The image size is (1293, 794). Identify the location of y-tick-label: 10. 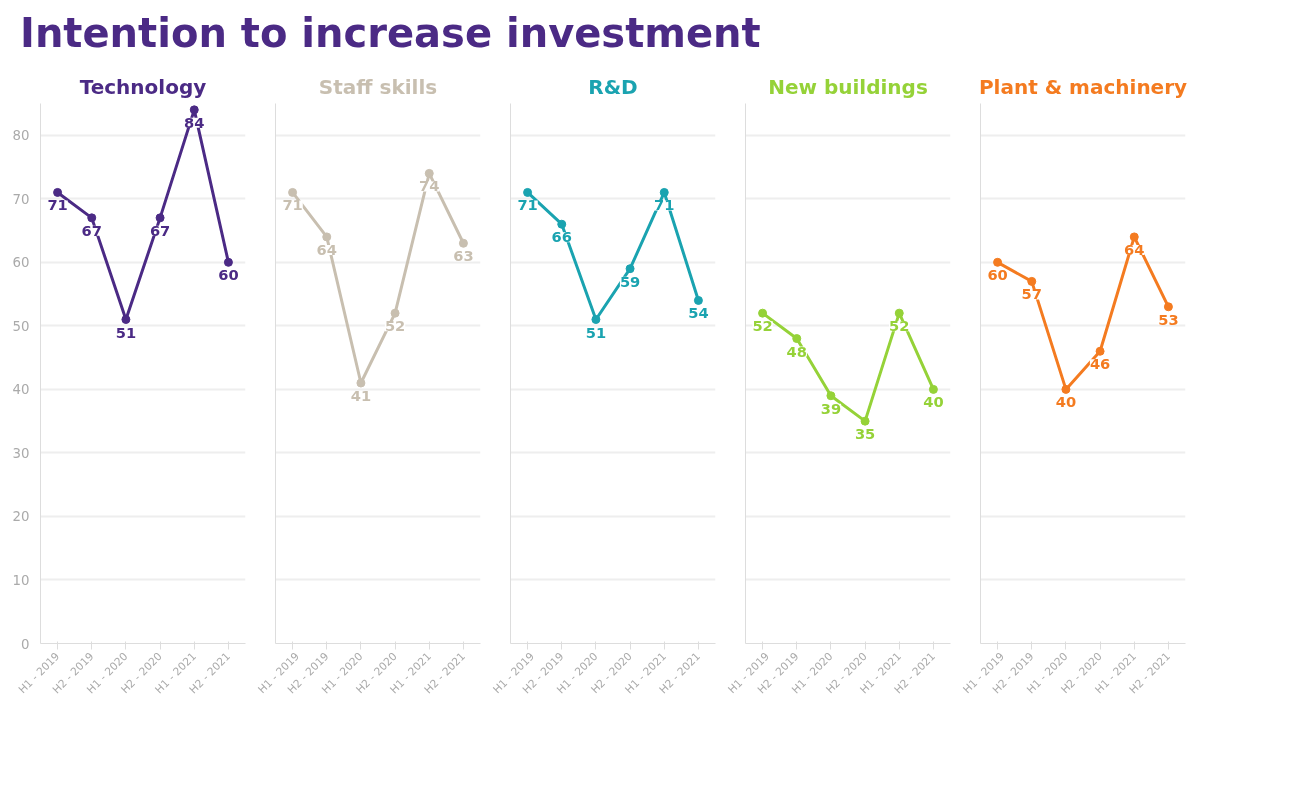
(21, 581).